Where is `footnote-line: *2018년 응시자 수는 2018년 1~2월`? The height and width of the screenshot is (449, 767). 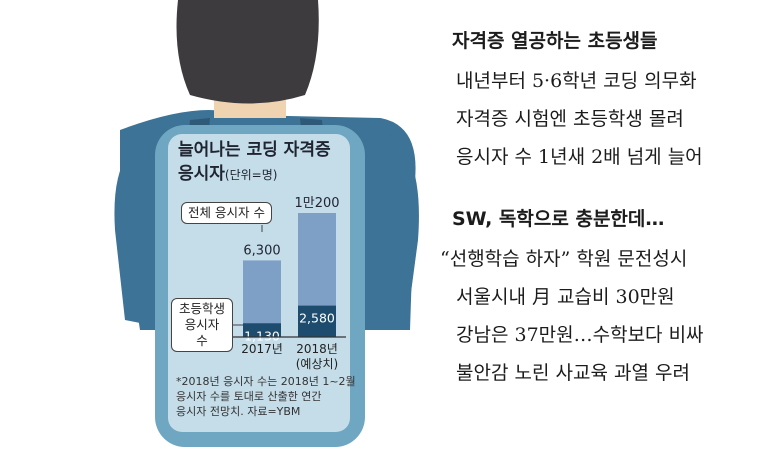
footnote-line: *2018년 응시자 수는 2018년 1~2월 is located at coordinates (266, 381).